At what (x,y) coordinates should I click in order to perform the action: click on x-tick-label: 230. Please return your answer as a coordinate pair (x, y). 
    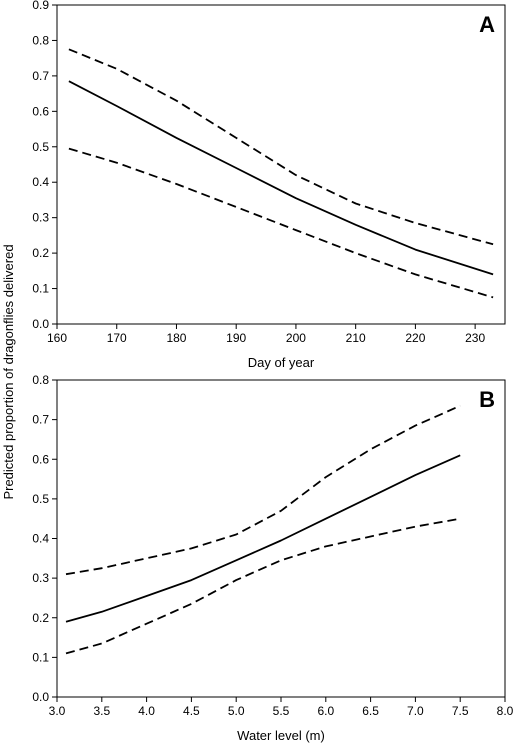
    Looking at the image, I should click on (475, 338).